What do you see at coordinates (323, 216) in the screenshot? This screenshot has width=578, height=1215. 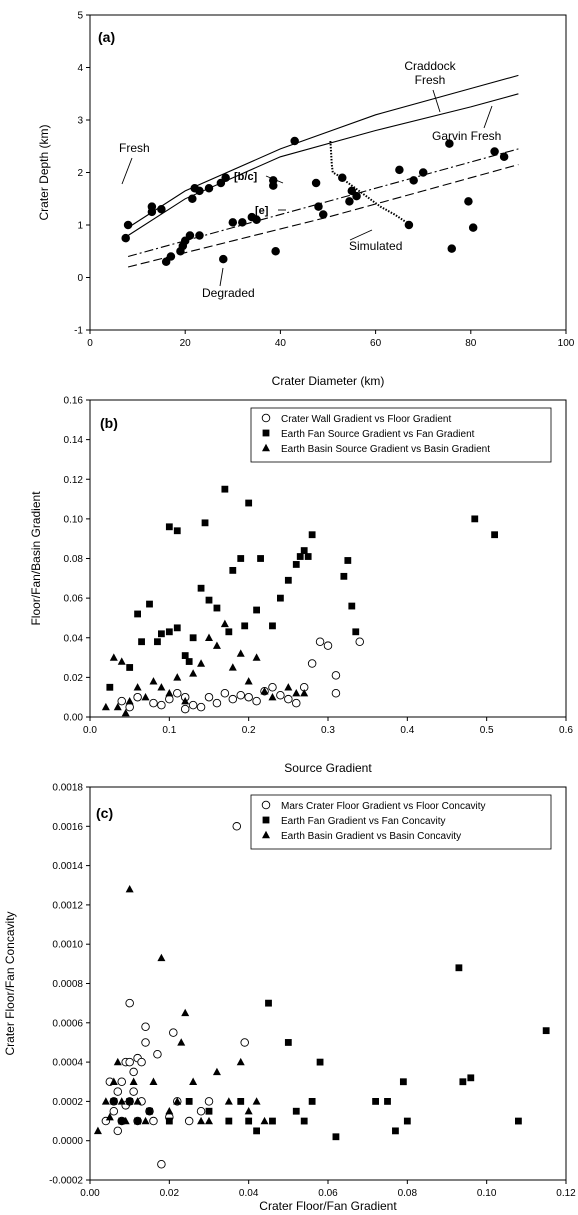 I see `curve-dashed` at bounding box center [323, 216].